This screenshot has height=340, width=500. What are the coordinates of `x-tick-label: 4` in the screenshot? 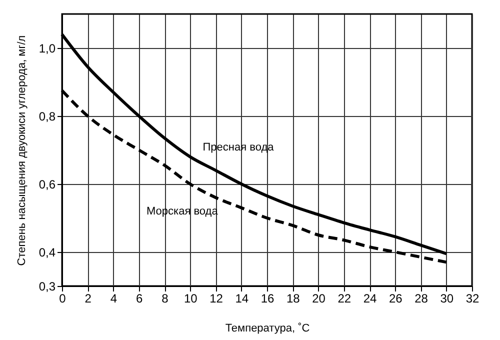 It's located at (114, 299).